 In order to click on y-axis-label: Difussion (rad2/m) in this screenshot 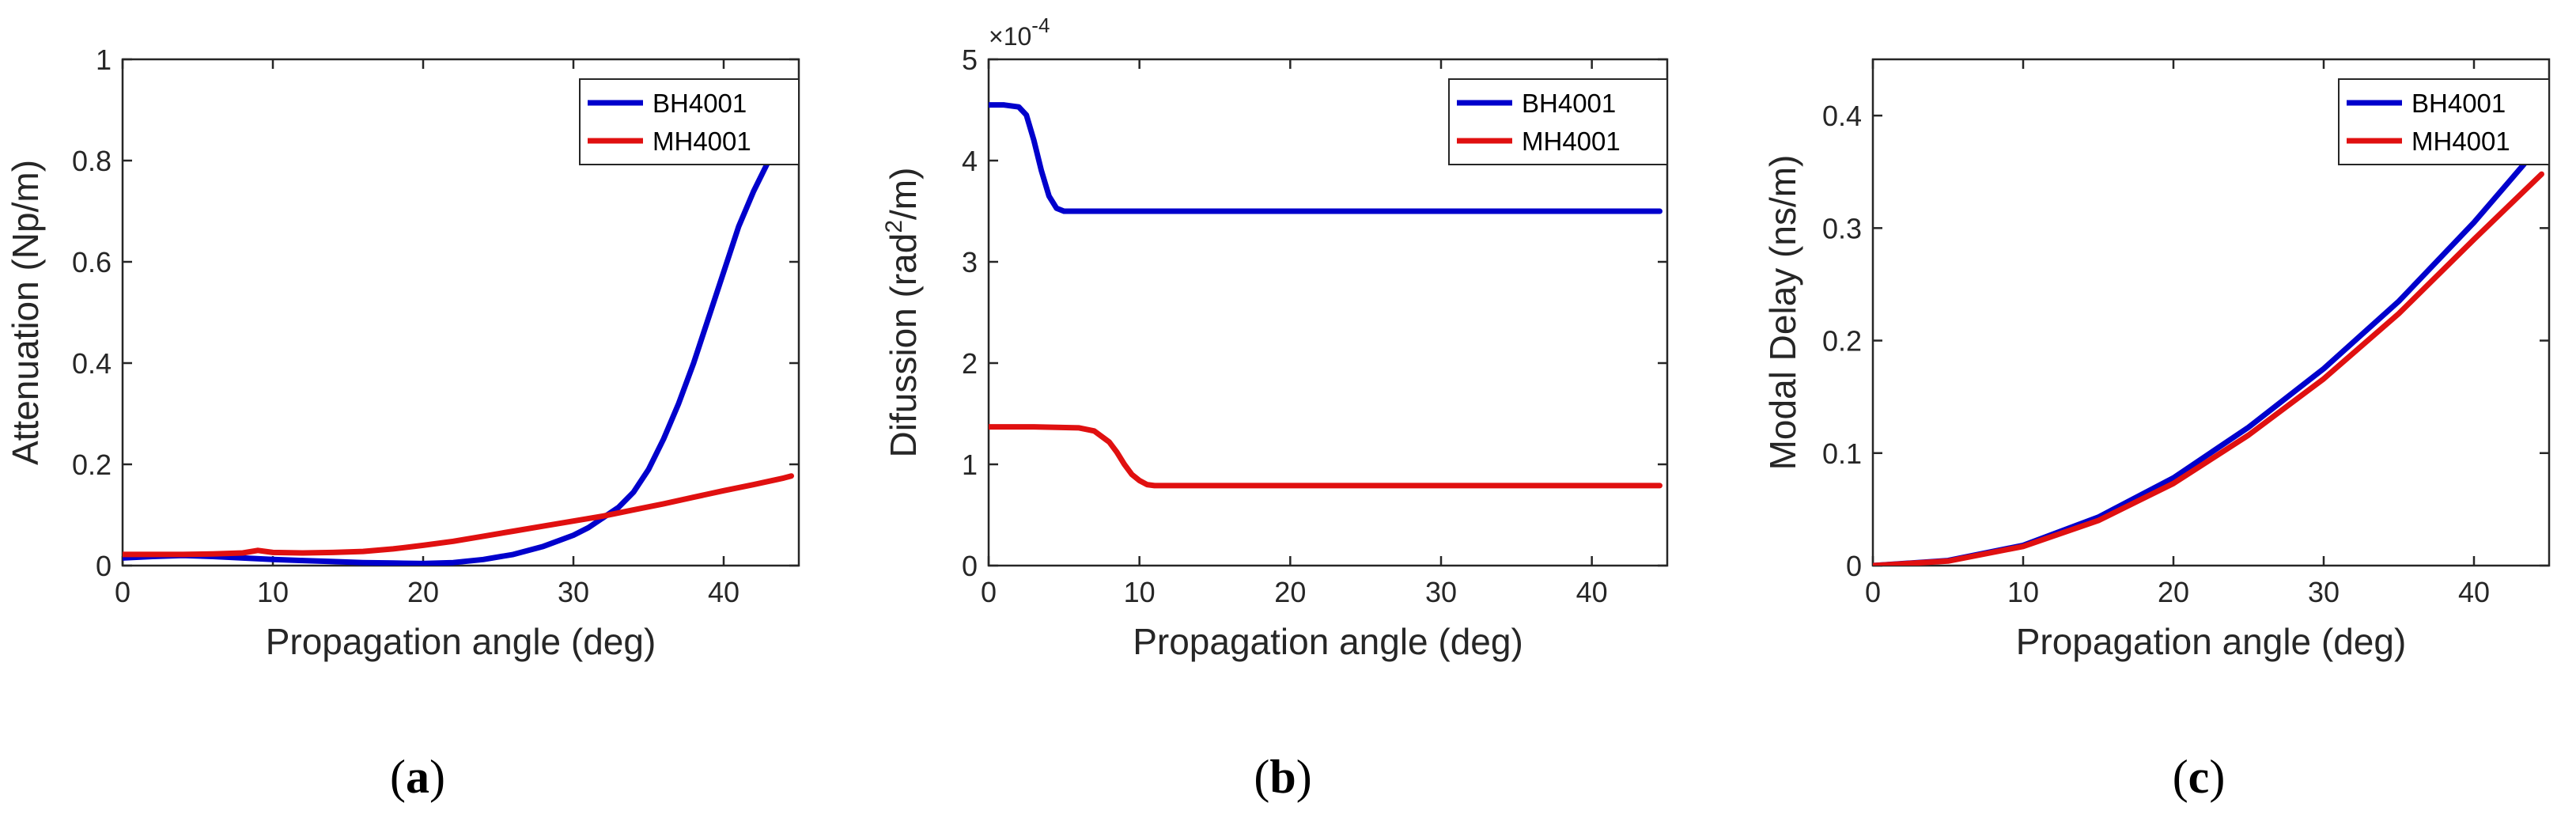, I will do `click(902, 313)`.